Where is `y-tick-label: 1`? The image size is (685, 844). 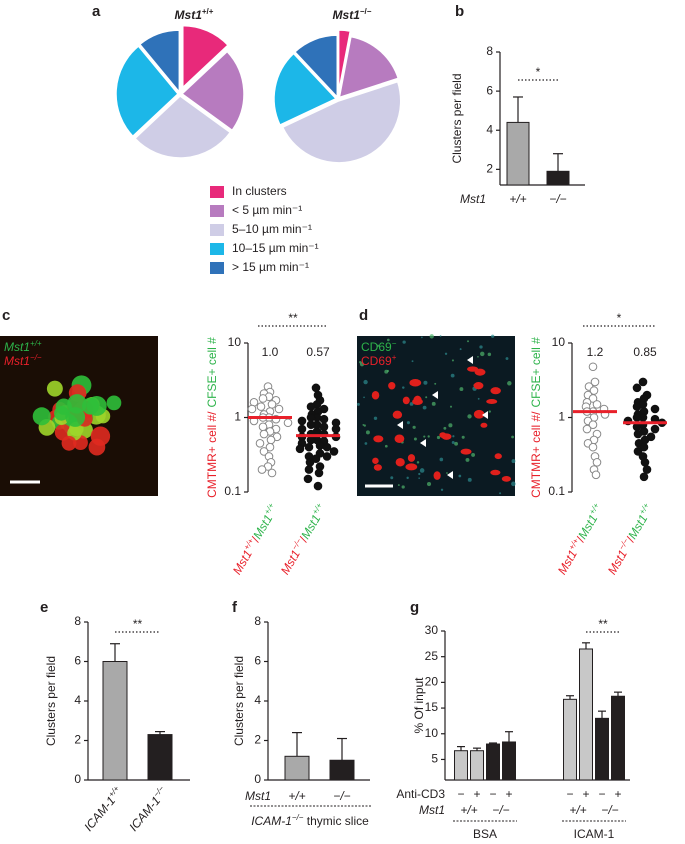
y-tick-label: 1 is located at coordinates (237, 417).